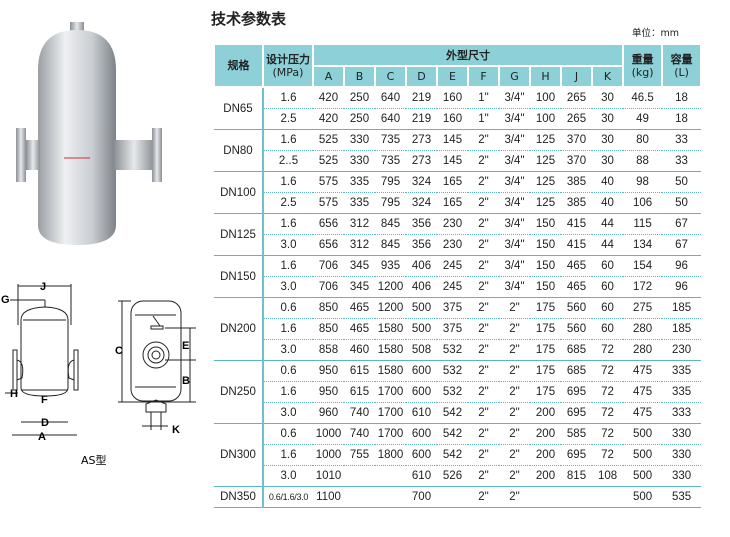 The width and height of the screenshot is (730, 537). Describe the element at coordinates (421, 413) in the screenshot. I see `table-cell: 610` at that location.